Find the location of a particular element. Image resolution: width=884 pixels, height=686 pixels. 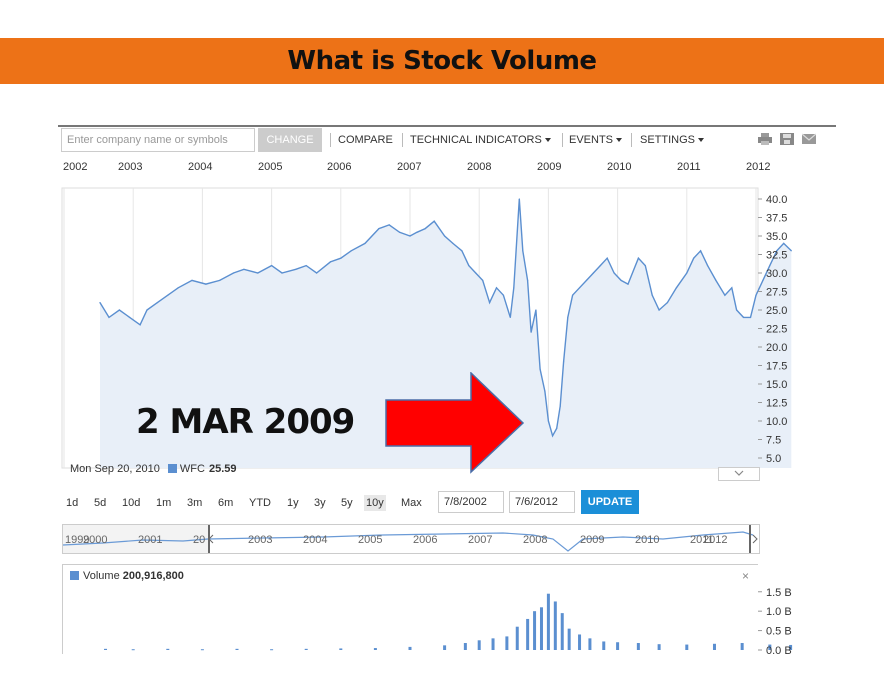

expand-chart-toggle is located at coordinates (739, 474).